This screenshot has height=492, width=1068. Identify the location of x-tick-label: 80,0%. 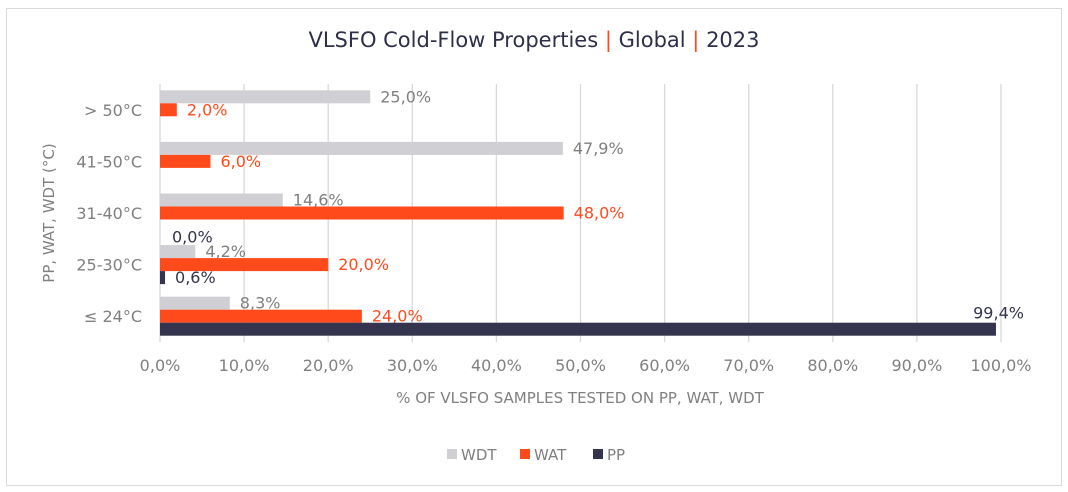
(832, 365).